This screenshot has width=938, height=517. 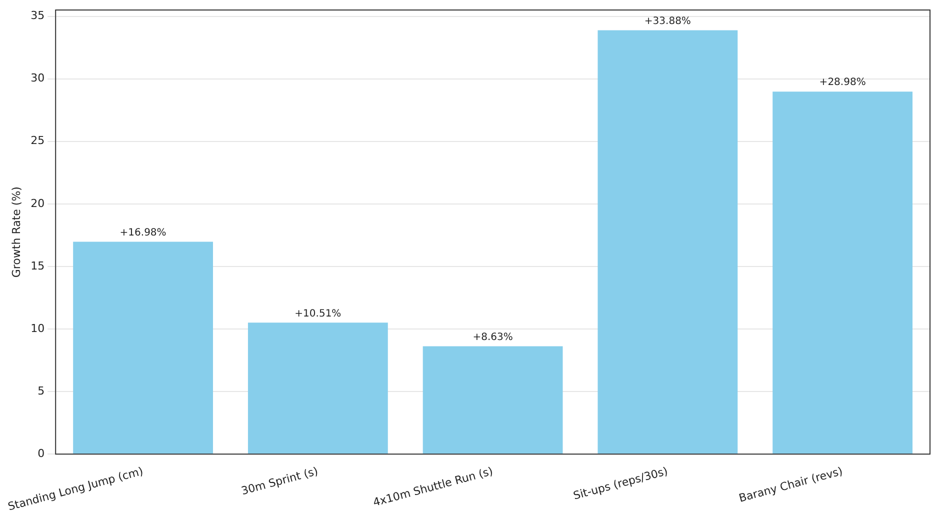 What do you see at coordinates (37, 203) in the screenshot?
I see `y-tick-label: 20` at bounding box center [37, 203].